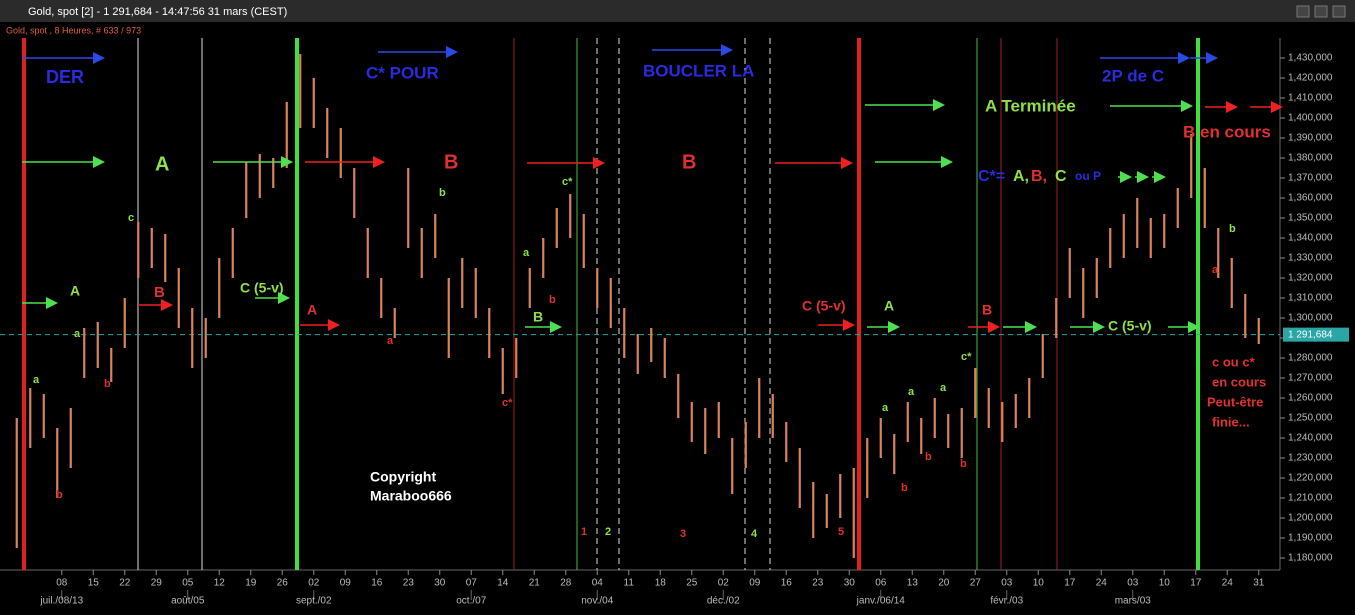 The height and width of the screenshot is (615, 1355). Describe the element at coordinates (1310, 118) in the screenshot. I see `y-tick-label: 1,400,000` at that location.